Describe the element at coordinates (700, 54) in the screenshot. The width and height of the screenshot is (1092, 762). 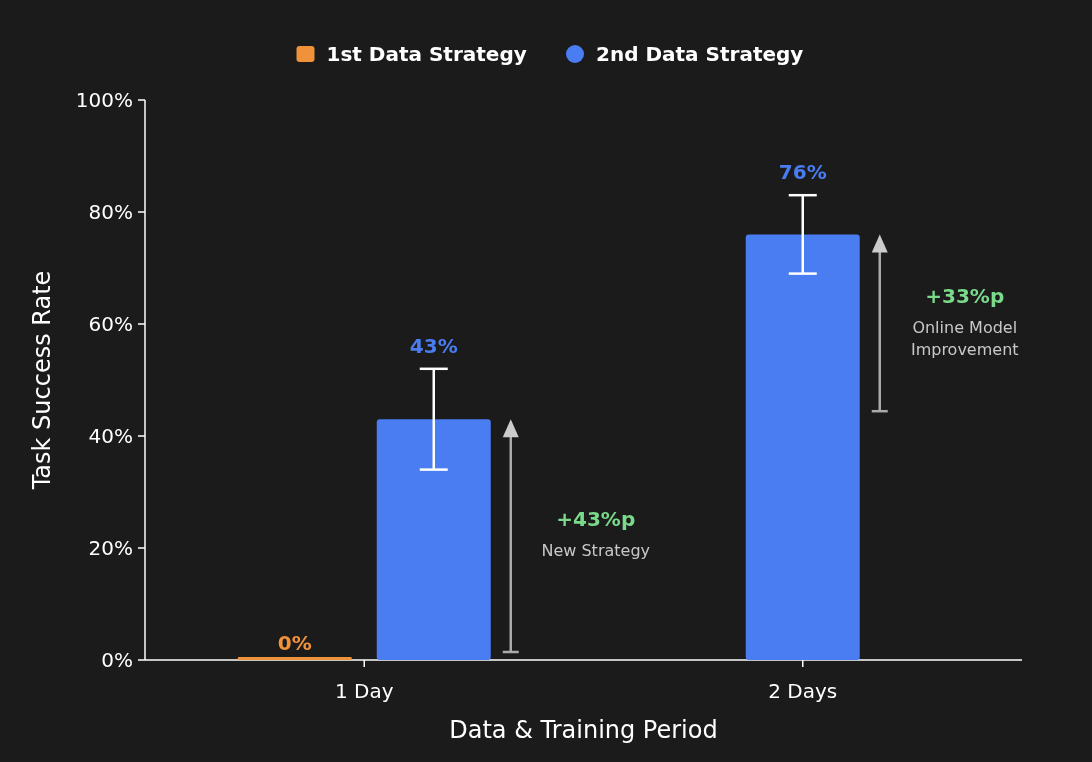
I see `legend-label: 2nd Data Strategy` at that location.